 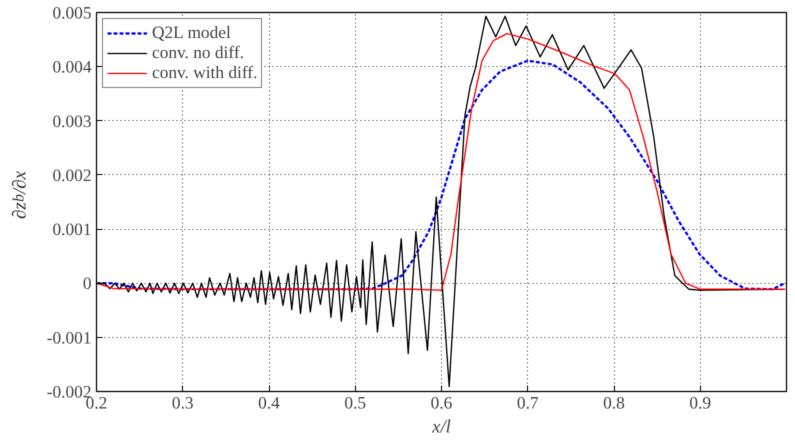 I want to click on legend-label: conv. with diff., so click(x=205, y=73).